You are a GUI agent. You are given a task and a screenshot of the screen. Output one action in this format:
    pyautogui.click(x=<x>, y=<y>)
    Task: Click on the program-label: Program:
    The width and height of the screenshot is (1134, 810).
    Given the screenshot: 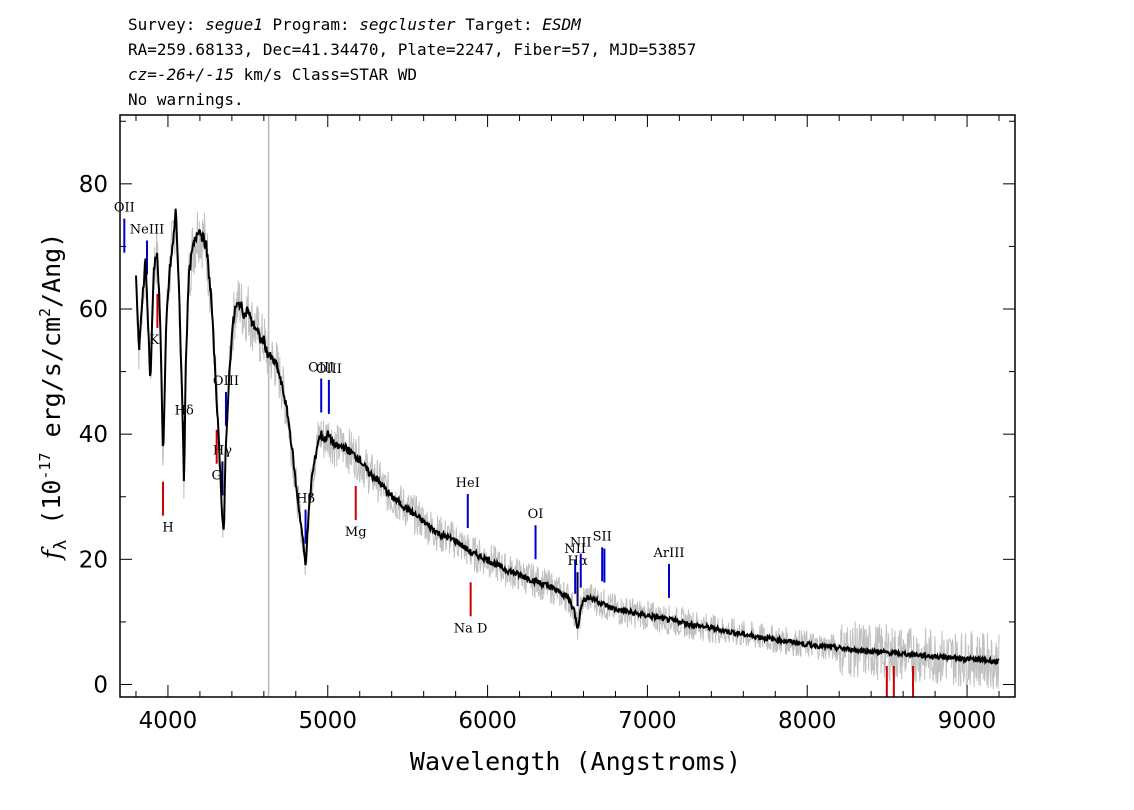 What is the action you would take?
    pyautogui.click(x=311, y=24)
    